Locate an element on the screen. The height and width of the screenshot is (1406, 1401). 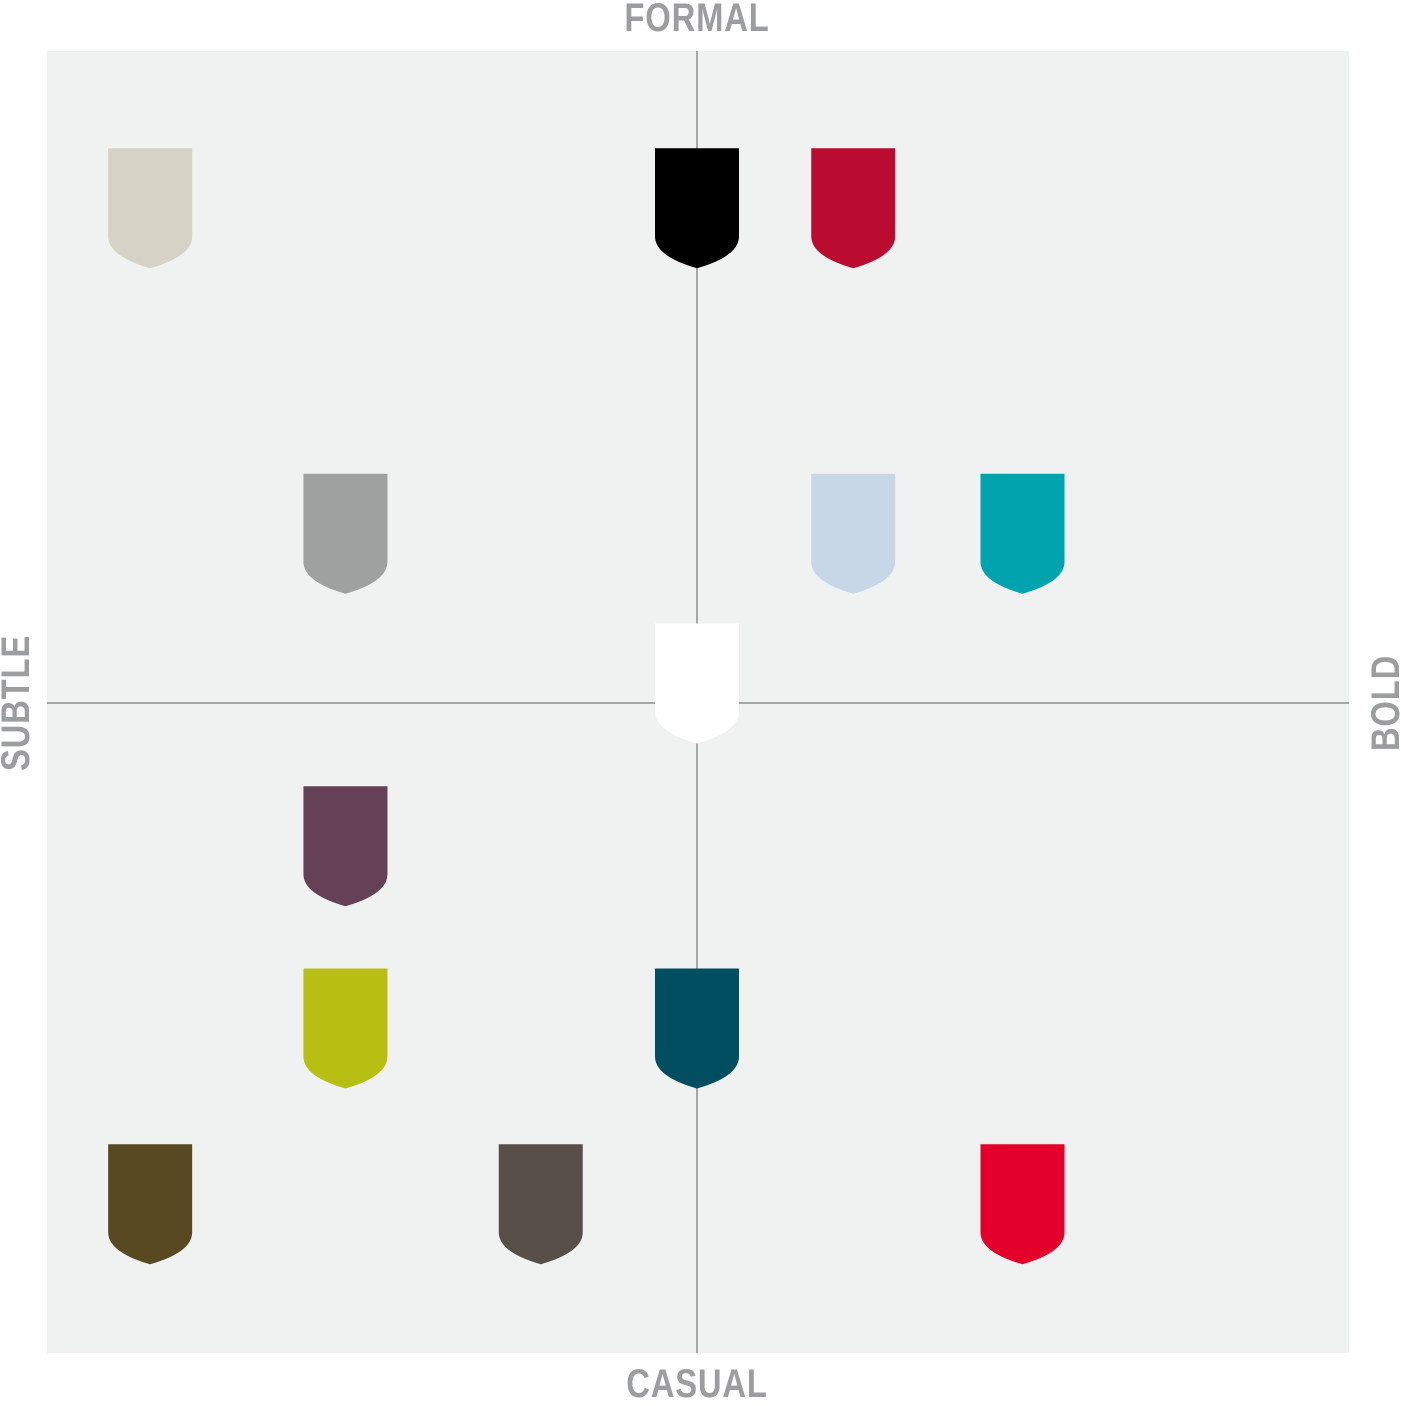
swatch-olive-brown is located at coordinates (150, 1204).